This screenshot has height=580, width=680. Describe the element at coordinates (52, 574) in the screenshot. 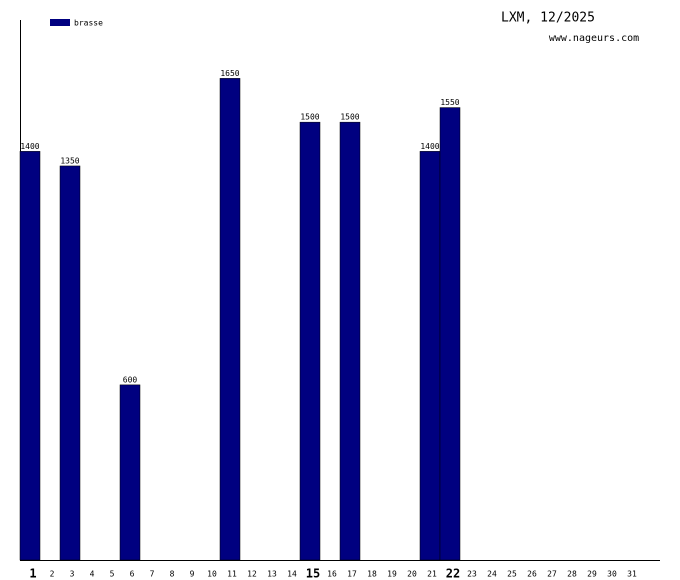

I see `x-tick-label: 2` at that location.